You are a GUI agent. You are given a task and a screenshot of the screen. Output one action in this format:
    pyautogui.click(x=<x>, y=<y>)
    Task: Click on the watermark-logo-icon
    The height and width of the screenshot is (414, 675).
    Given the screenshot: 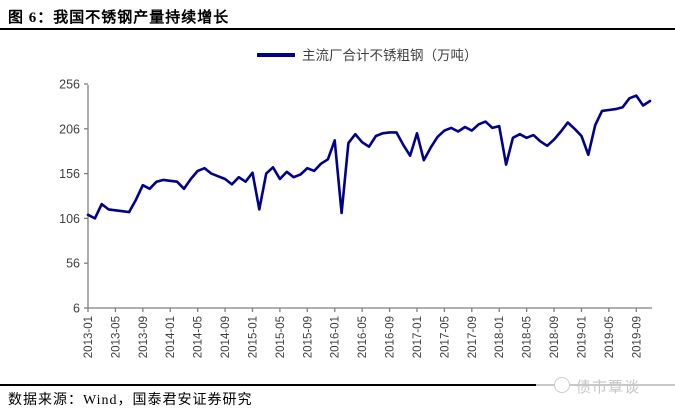 What is the action you would take?
    pyautogui.click(x=562, y=385)
    